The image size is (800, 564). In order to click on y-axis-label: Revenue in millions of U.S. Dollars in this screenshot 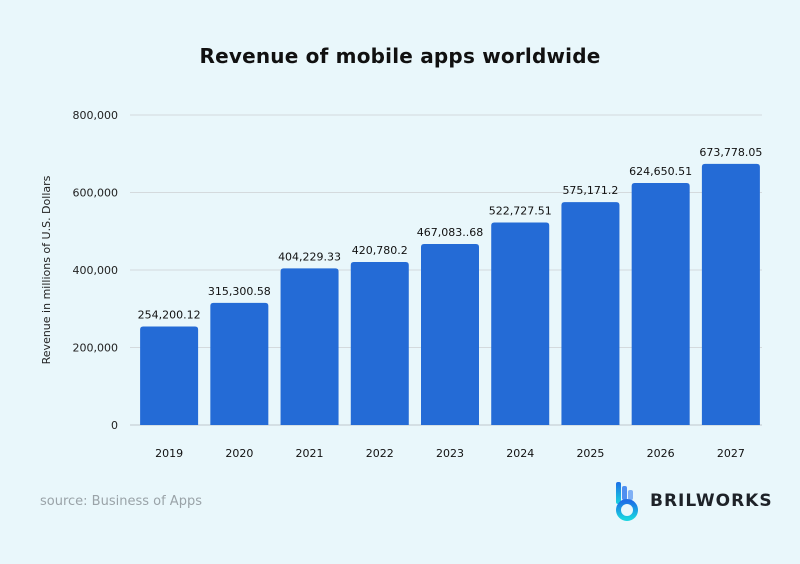, I will do `click(46, 269)`.